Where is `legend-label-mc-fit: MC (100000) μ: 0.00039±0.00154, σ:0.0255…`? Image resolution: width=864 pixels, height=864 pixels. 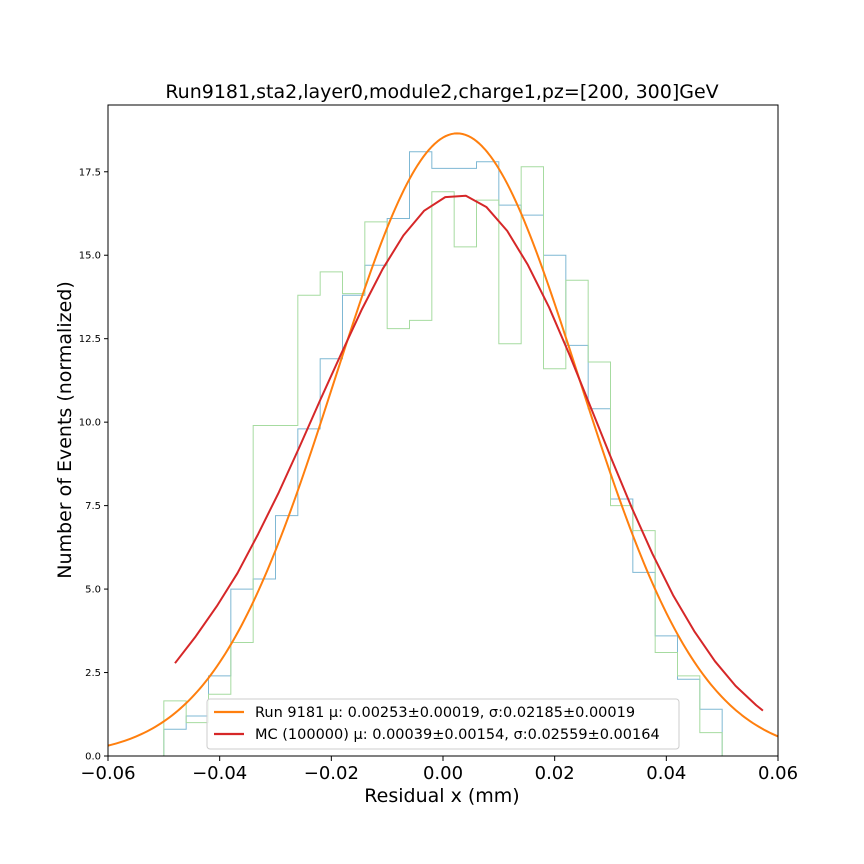
legend-label-mc-fit: MC (100000) μ: 0.00039±0.00154, σ:0.0255… is located at coordinates (457, 735).